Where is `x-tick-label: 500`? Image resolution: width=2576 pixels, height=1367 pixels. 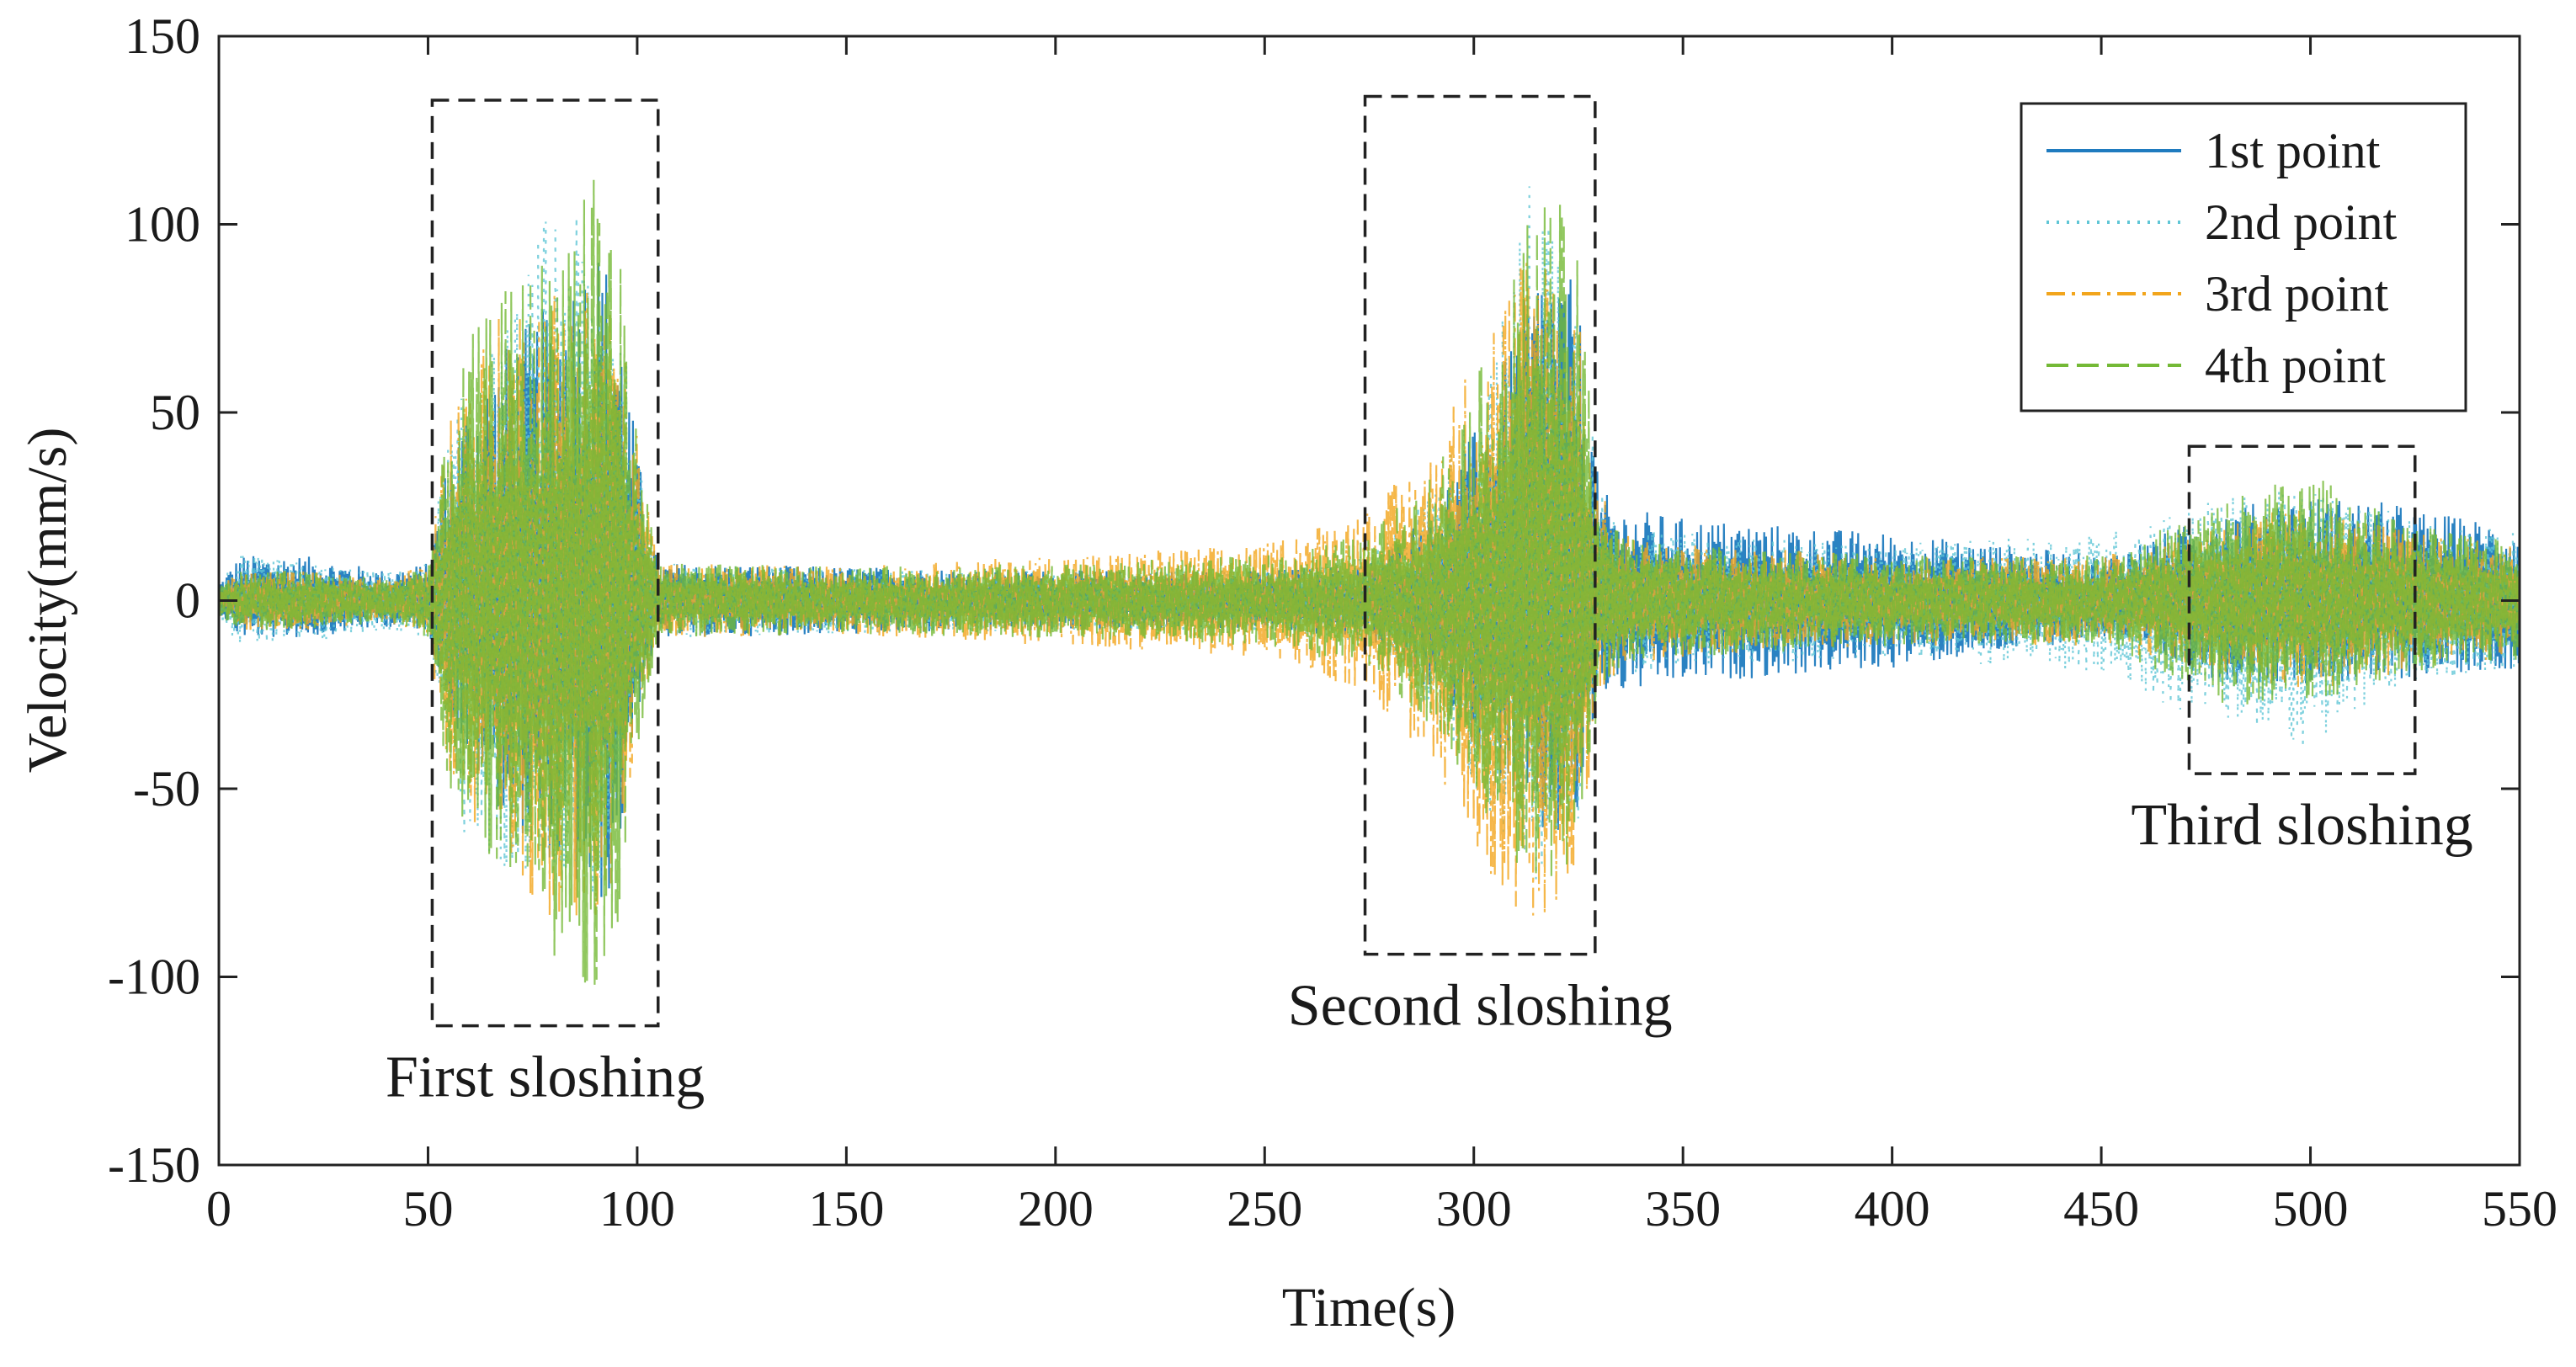 x-tick-label: 500 is located at coordinates (2311, 1209).